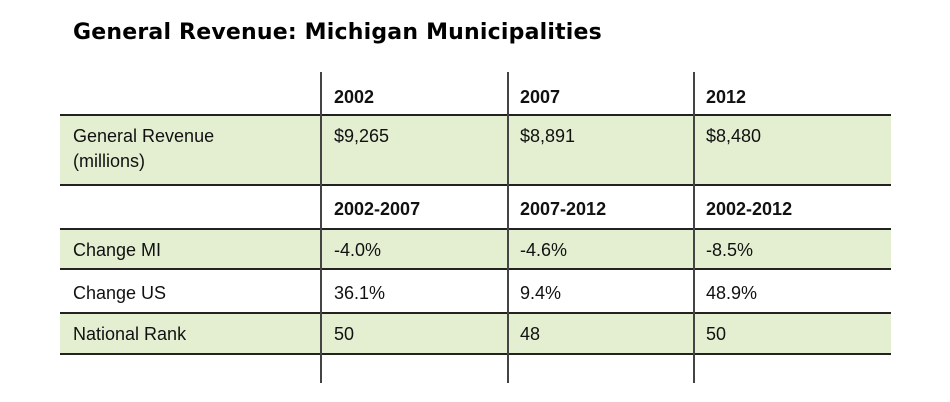 This screenshot has width=950, height=402. What do you see at coordinates (475, 150) in the screenshot?
I see `row-band-revenue` at bounding box center [475, 150].